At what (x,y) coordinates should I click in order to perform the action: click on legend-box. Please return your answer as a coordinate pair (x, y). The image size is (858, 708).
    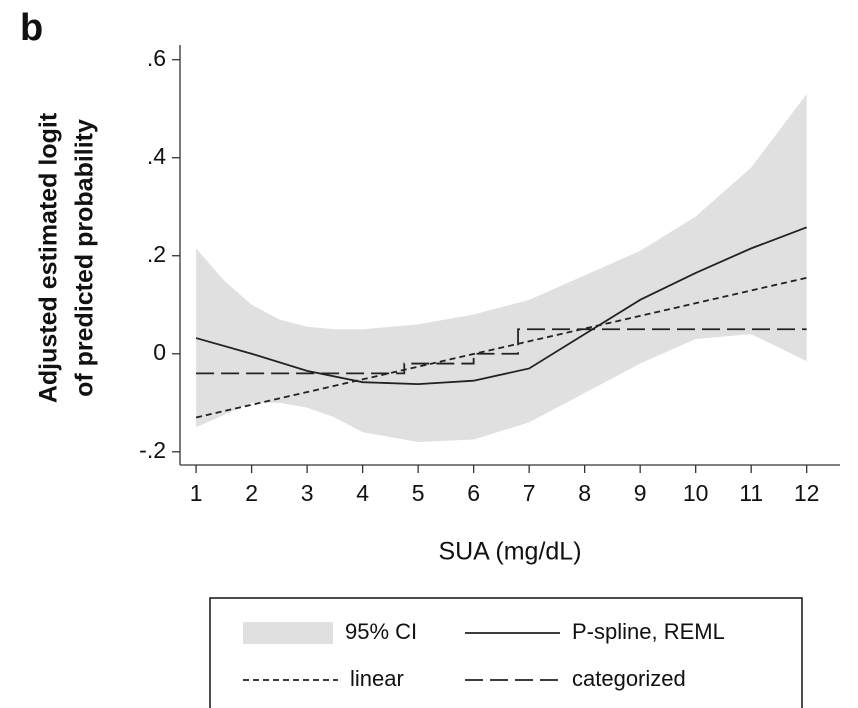
    Looking at the image, I should click on (506, 652).